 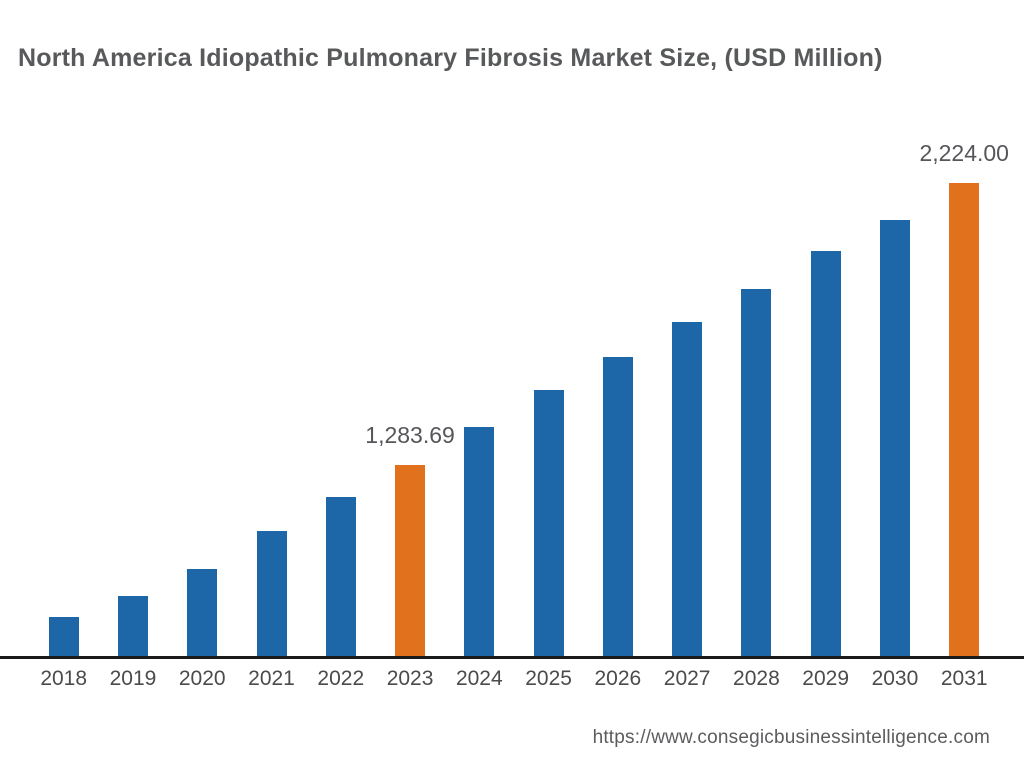 What do you see at coordinates (410, 561) in the screenshot?
I see `bar-2023` at bounding box center [410, 561].